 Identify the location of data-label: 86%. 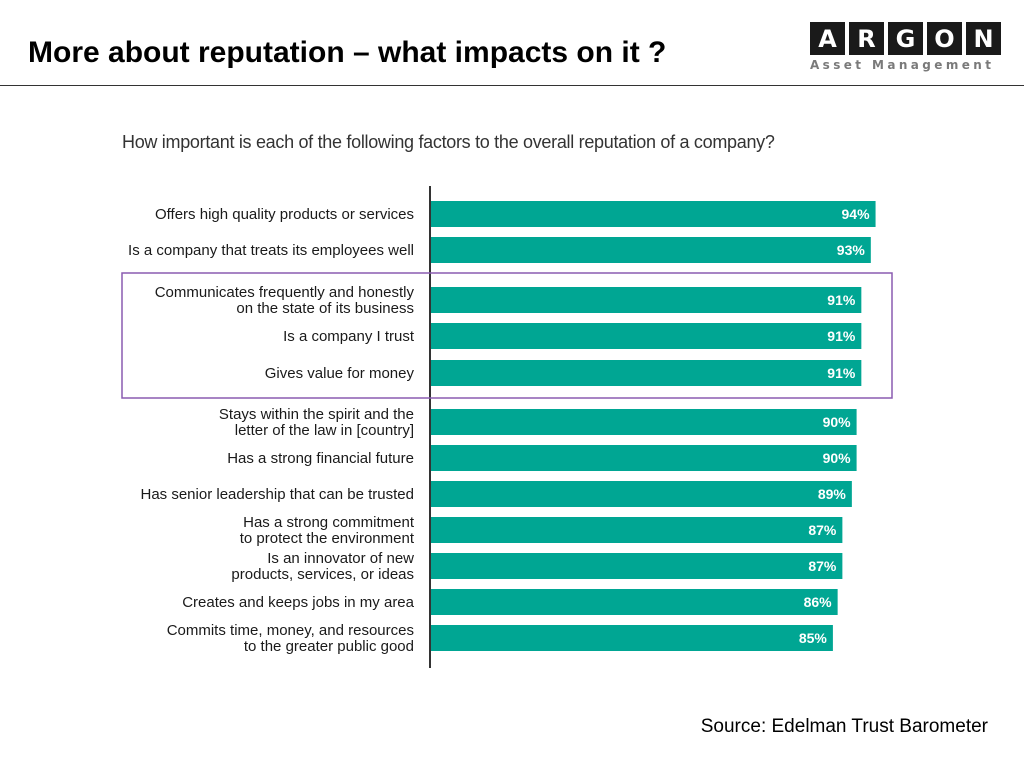
(818, 602).